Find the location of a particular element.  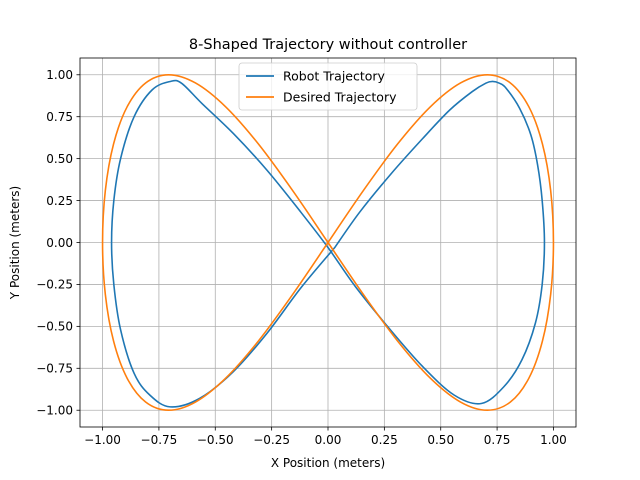

legend: Robot Trajectory Desired Trajectory is located at coordinates (328, 86).